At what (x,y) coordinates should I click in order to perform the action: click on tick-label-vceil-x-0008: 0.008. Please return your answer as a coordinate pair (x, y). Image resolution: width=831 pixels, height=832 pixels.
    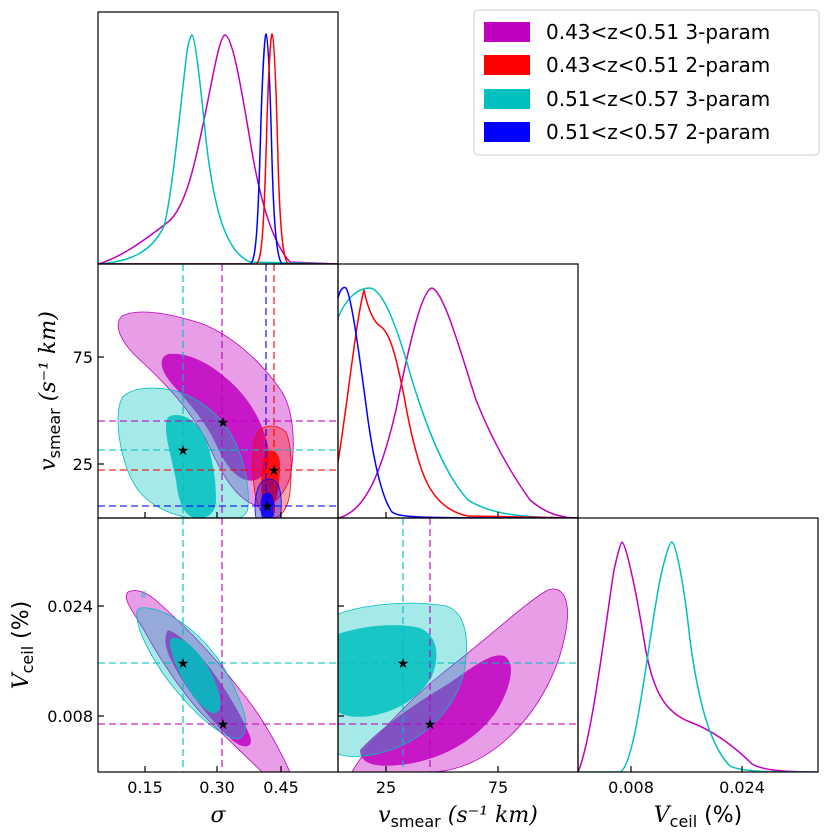
    Looking at the image, I should click on (631, 787).